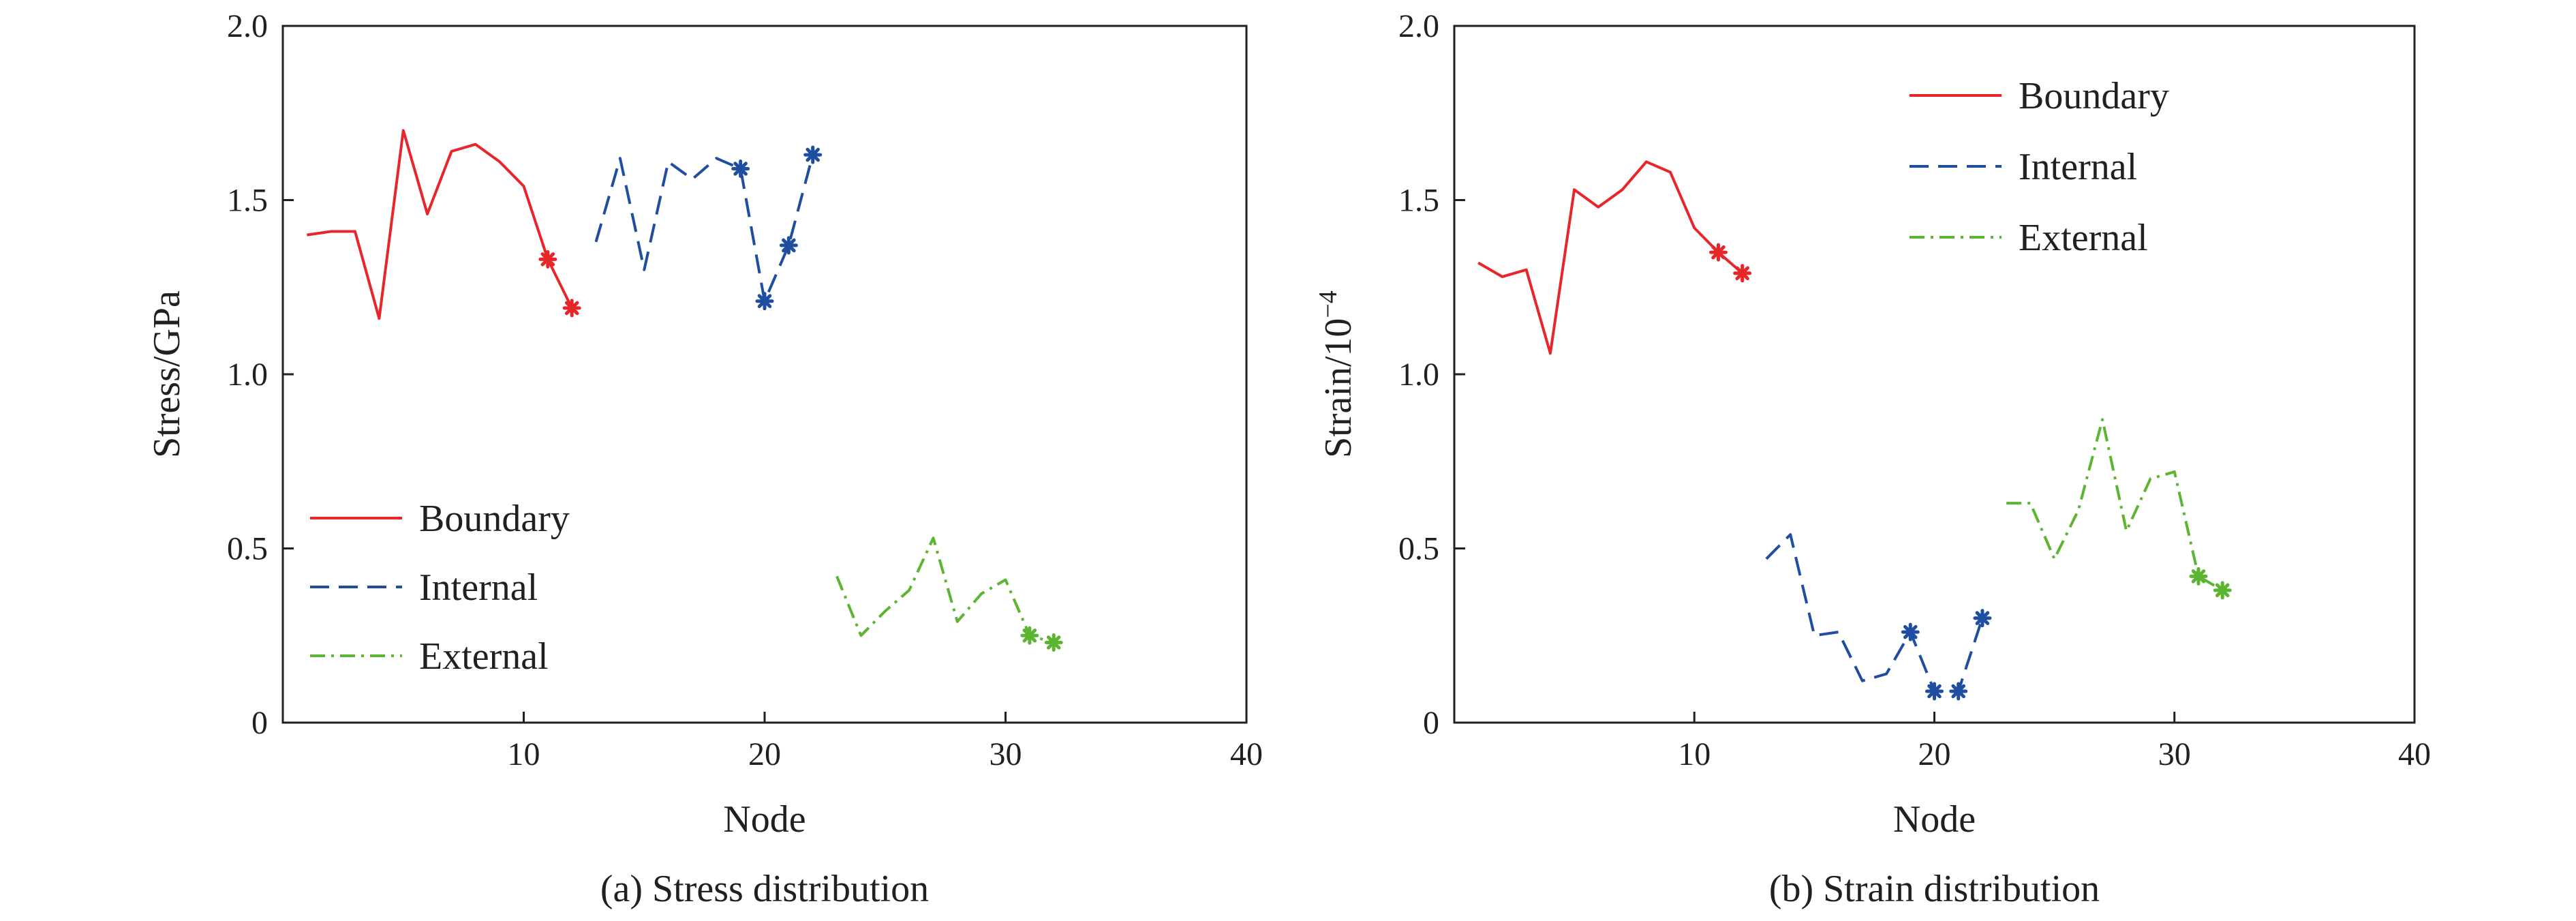  I want to click on y-axis-label: Strain/10−4, so click(1337, 374).